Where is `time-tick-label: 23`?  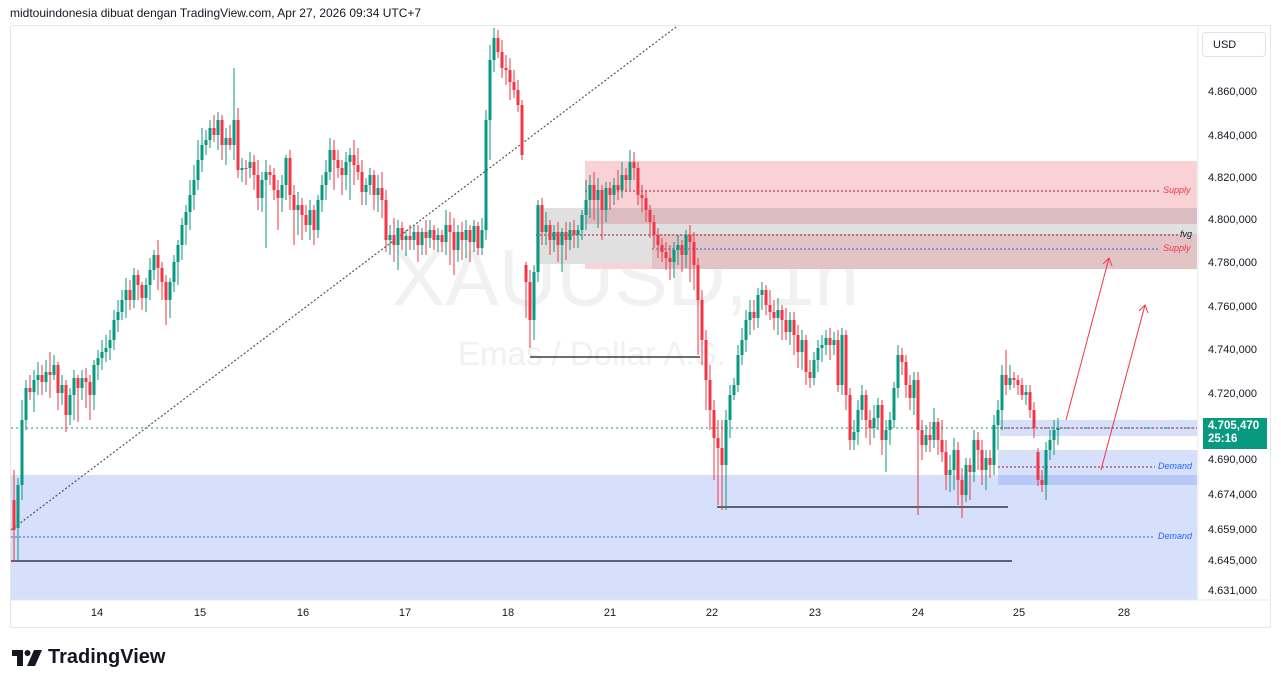 time-tick-label: 23 is located at coordinates (815, 613).